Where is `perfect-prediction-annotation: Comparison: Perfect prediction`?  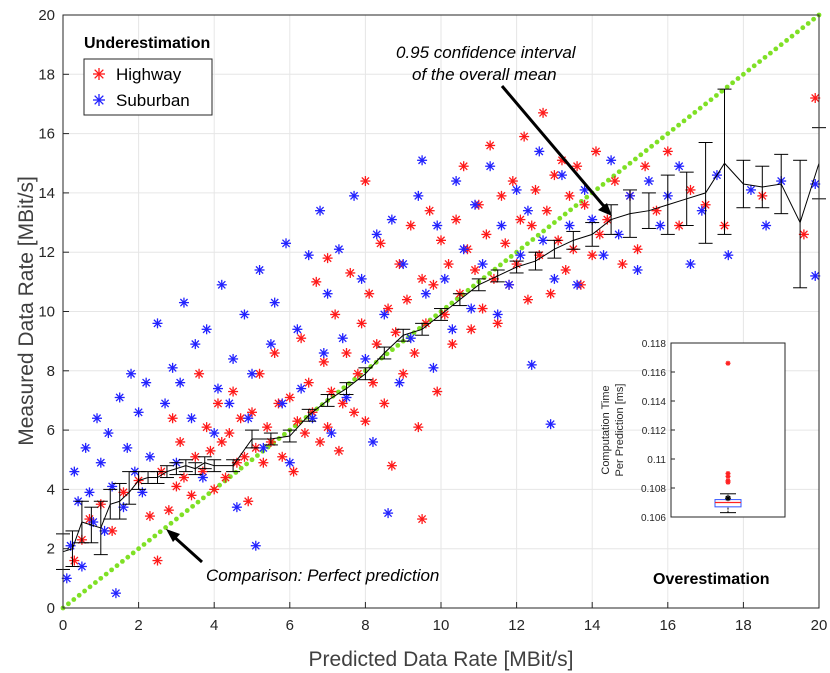 perfect-prediction-annotation: Comparison: Perfect prediction is located at coordinates (322, 575).